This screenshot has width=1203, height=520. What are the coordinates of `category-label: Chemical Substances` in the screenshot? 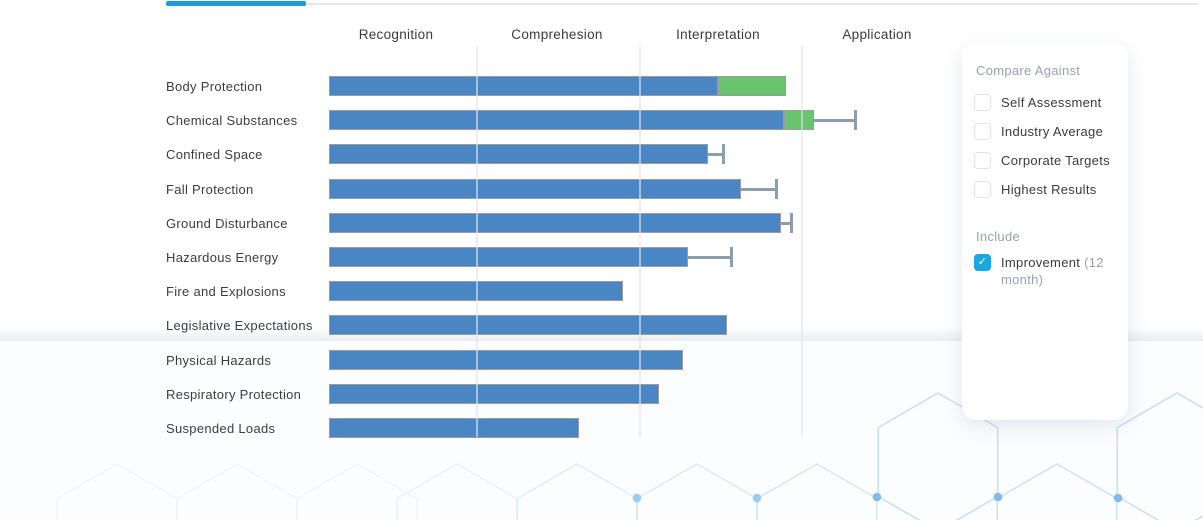 It's located at (232, 120).